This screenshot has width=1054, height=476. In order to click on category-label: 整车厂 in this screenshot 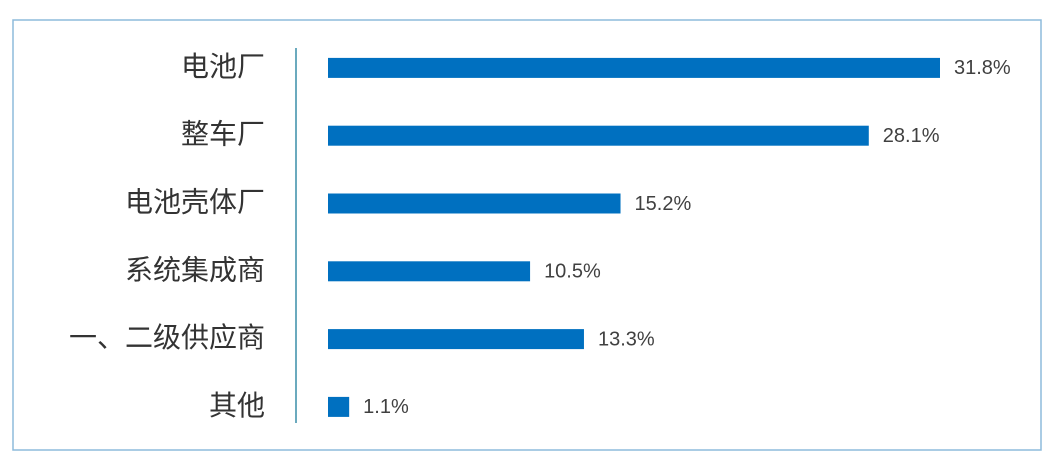, I will do `click(223, 134)`.